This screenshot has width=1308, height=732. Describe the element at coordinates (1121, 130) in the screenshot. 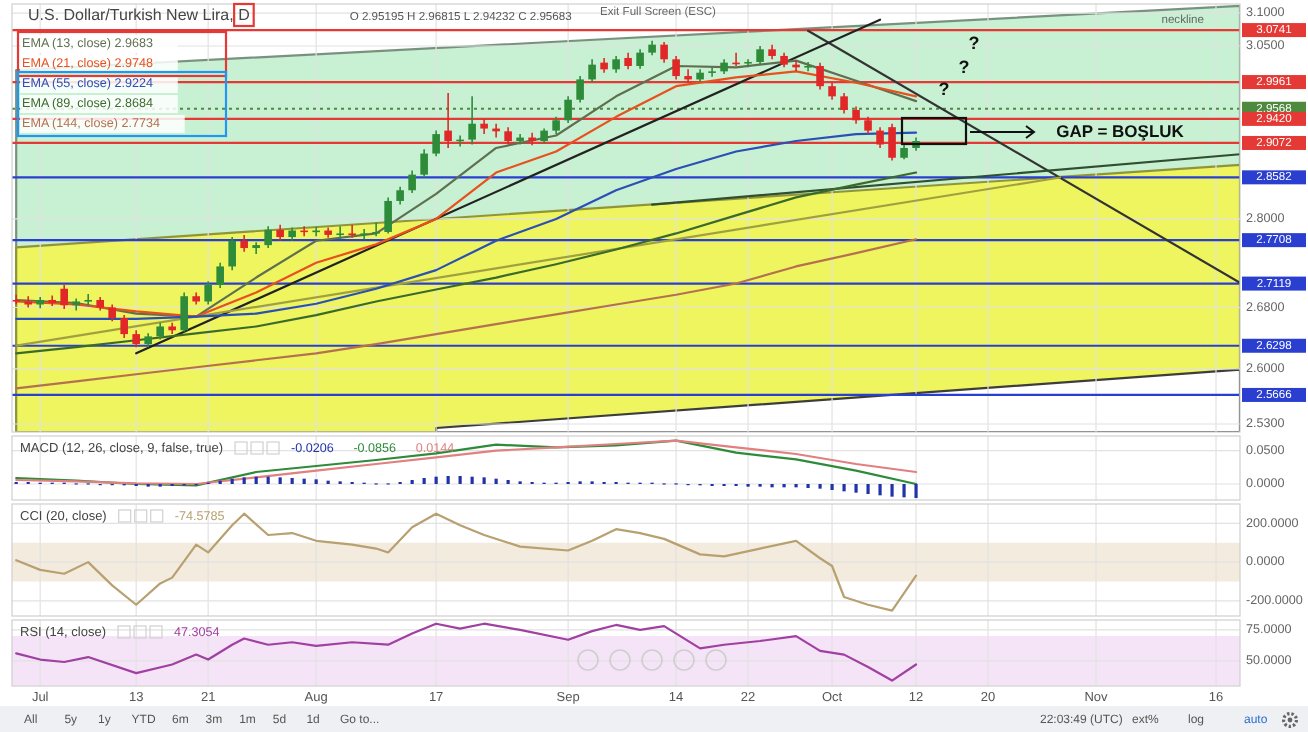

I see `annotation: GAP = BOŞLUK` at that location.